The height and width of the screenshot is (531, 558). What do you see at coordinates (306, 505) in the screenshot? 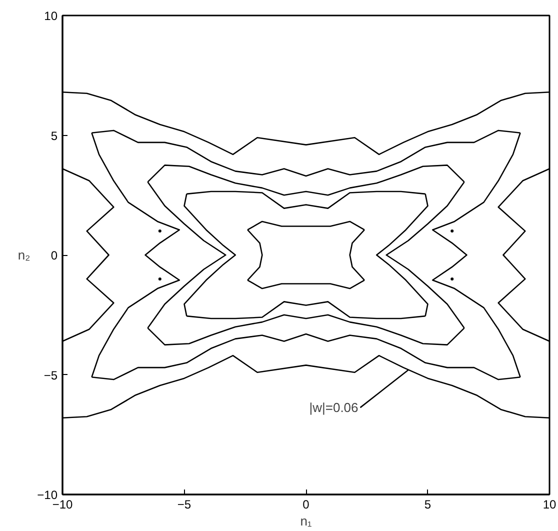
I see `x-tick-label: 0` at bounding box center [306, 505].